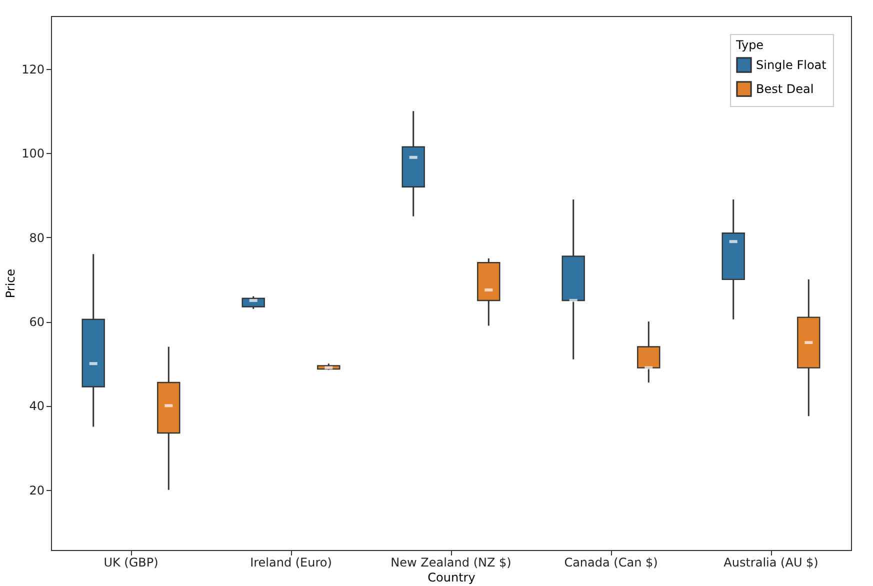  Describe the element at coordinates (33, 69) in the screenshot. I see `y-tick-label: 120` at that location.